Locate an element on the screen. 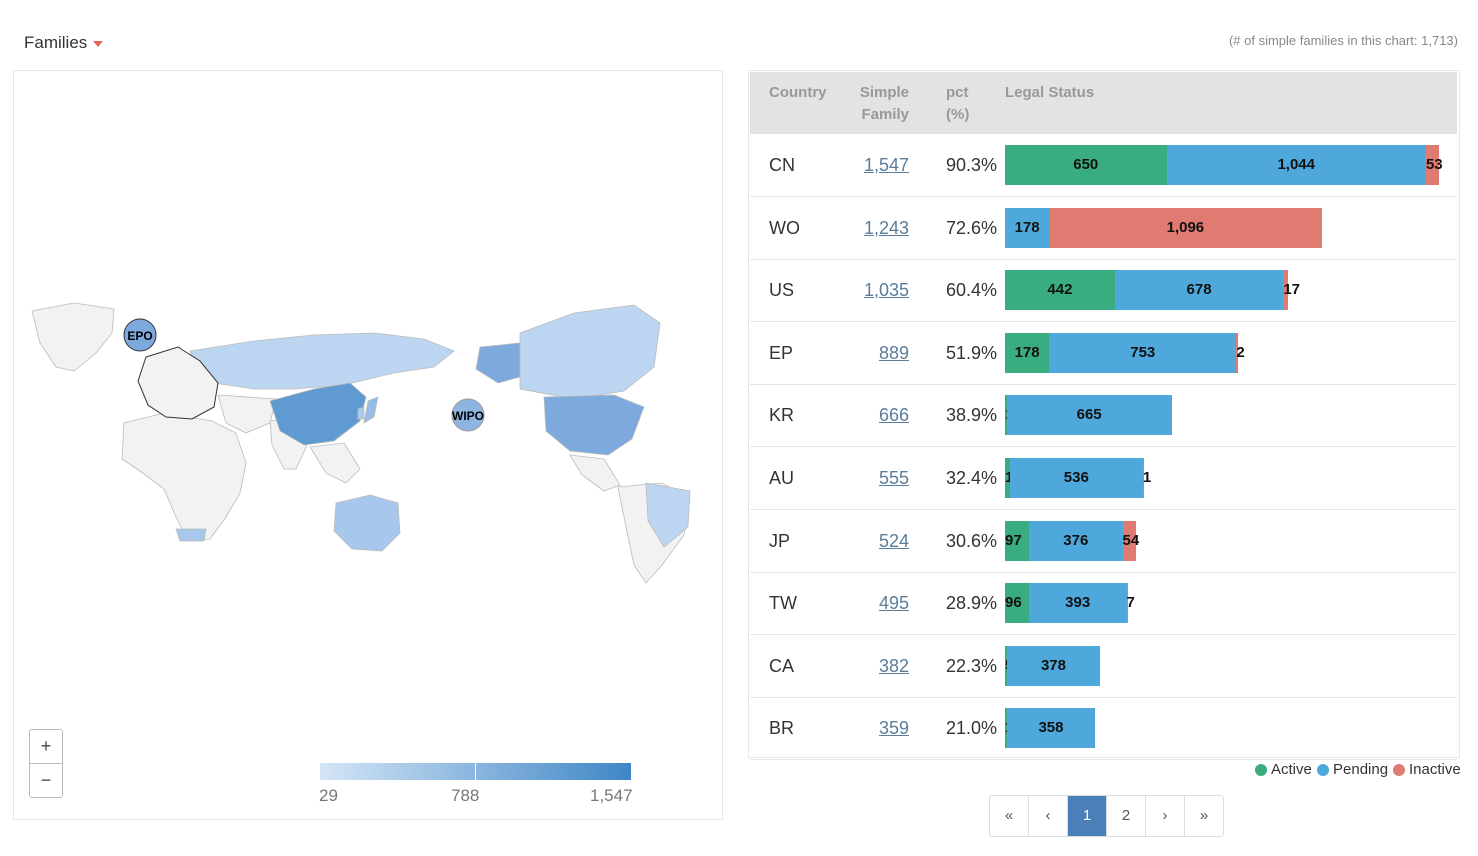  active-bar-segment: 650 is located at coordinates (1086, 165).